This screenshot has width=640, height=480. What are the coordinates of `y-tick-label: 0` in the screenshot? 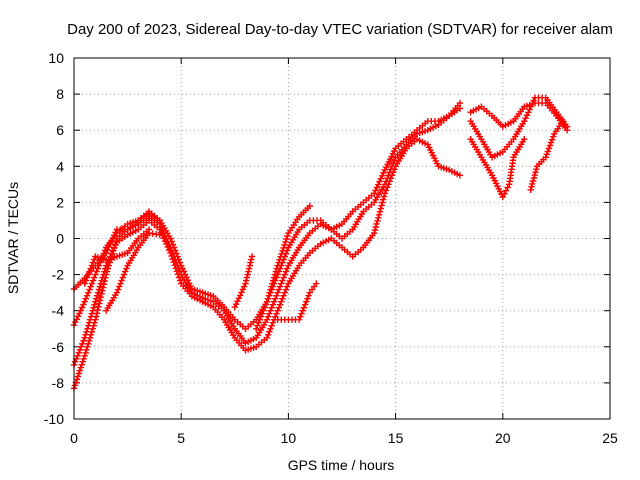 It's located at (60, 239).